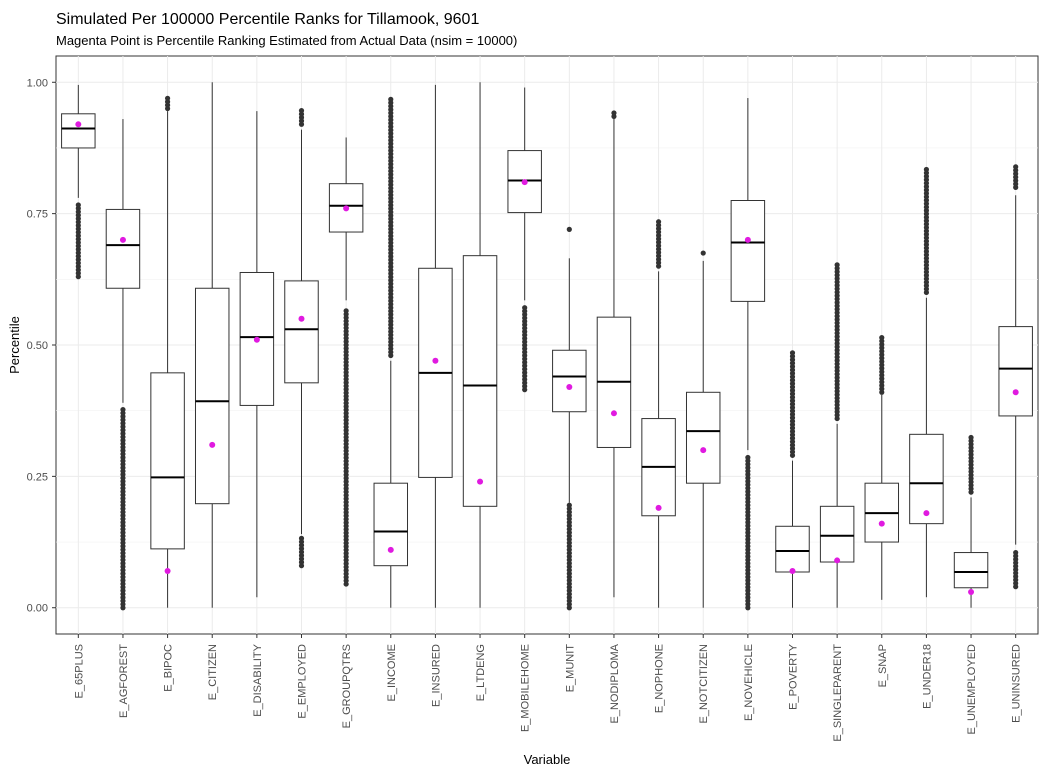 The image size is (1047, 779). Describe the element at coordinates (78, 182) in the screenshot. I see `box-e_65plus` at that location.